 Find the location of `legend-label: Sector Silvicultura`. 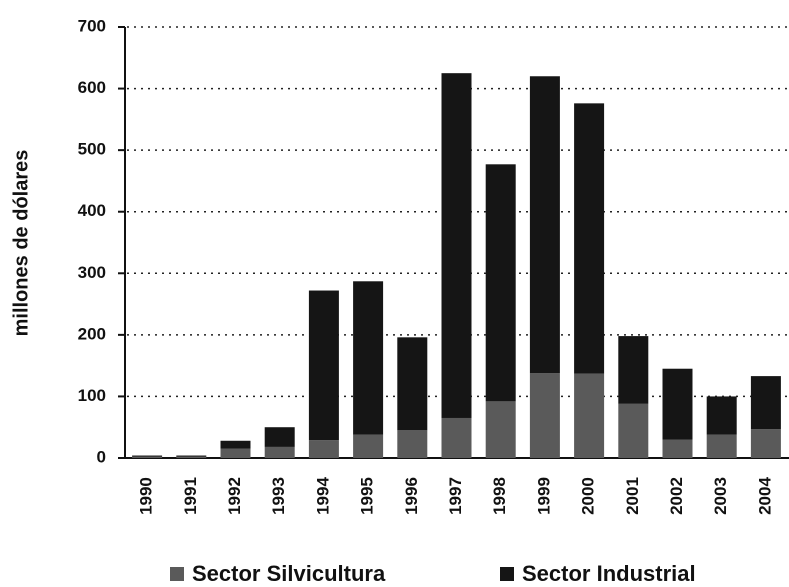

legend-label: Sector Silvicultura is located at coordinates (289, 573).